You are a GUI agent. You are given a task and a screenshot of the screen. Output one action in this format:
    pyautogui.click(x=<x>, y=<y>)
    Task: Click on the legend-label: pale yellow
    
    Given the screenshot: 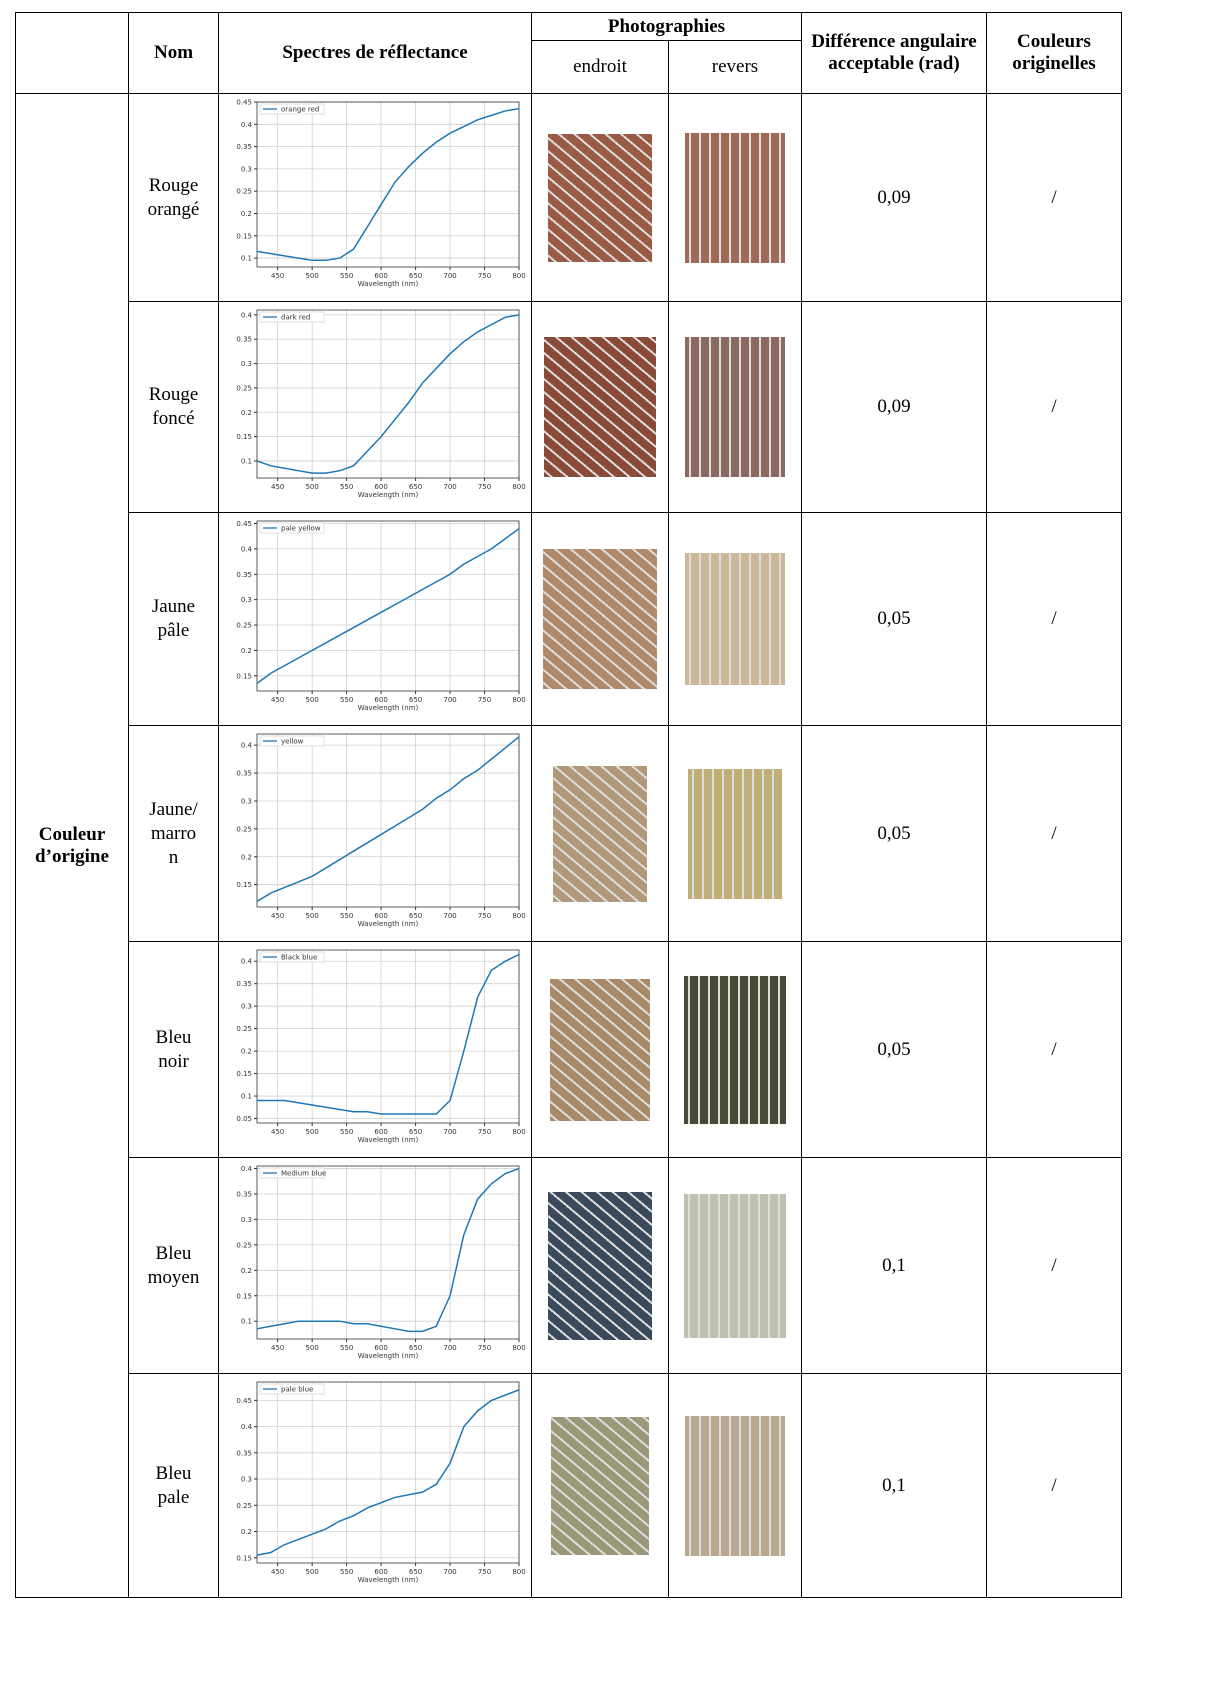 What is the action you would take?
    pyautogui.click(x=301, y=529)
    